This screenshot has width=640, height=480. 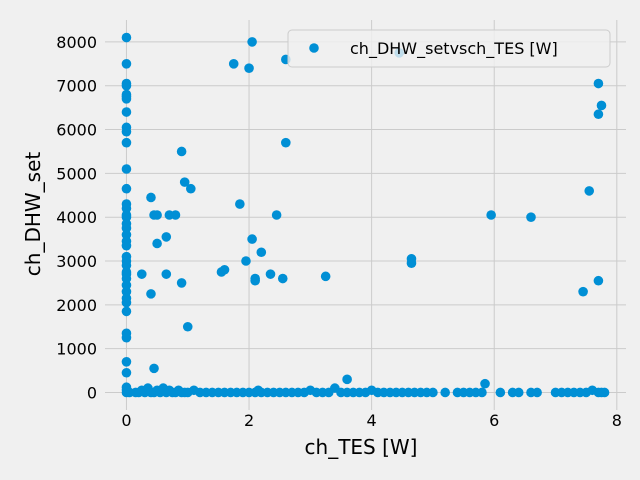 What do you see at coordinates (617, 420) in the screenshot?
I see `x-tick-label: 8` at bounding box center [617, 420].